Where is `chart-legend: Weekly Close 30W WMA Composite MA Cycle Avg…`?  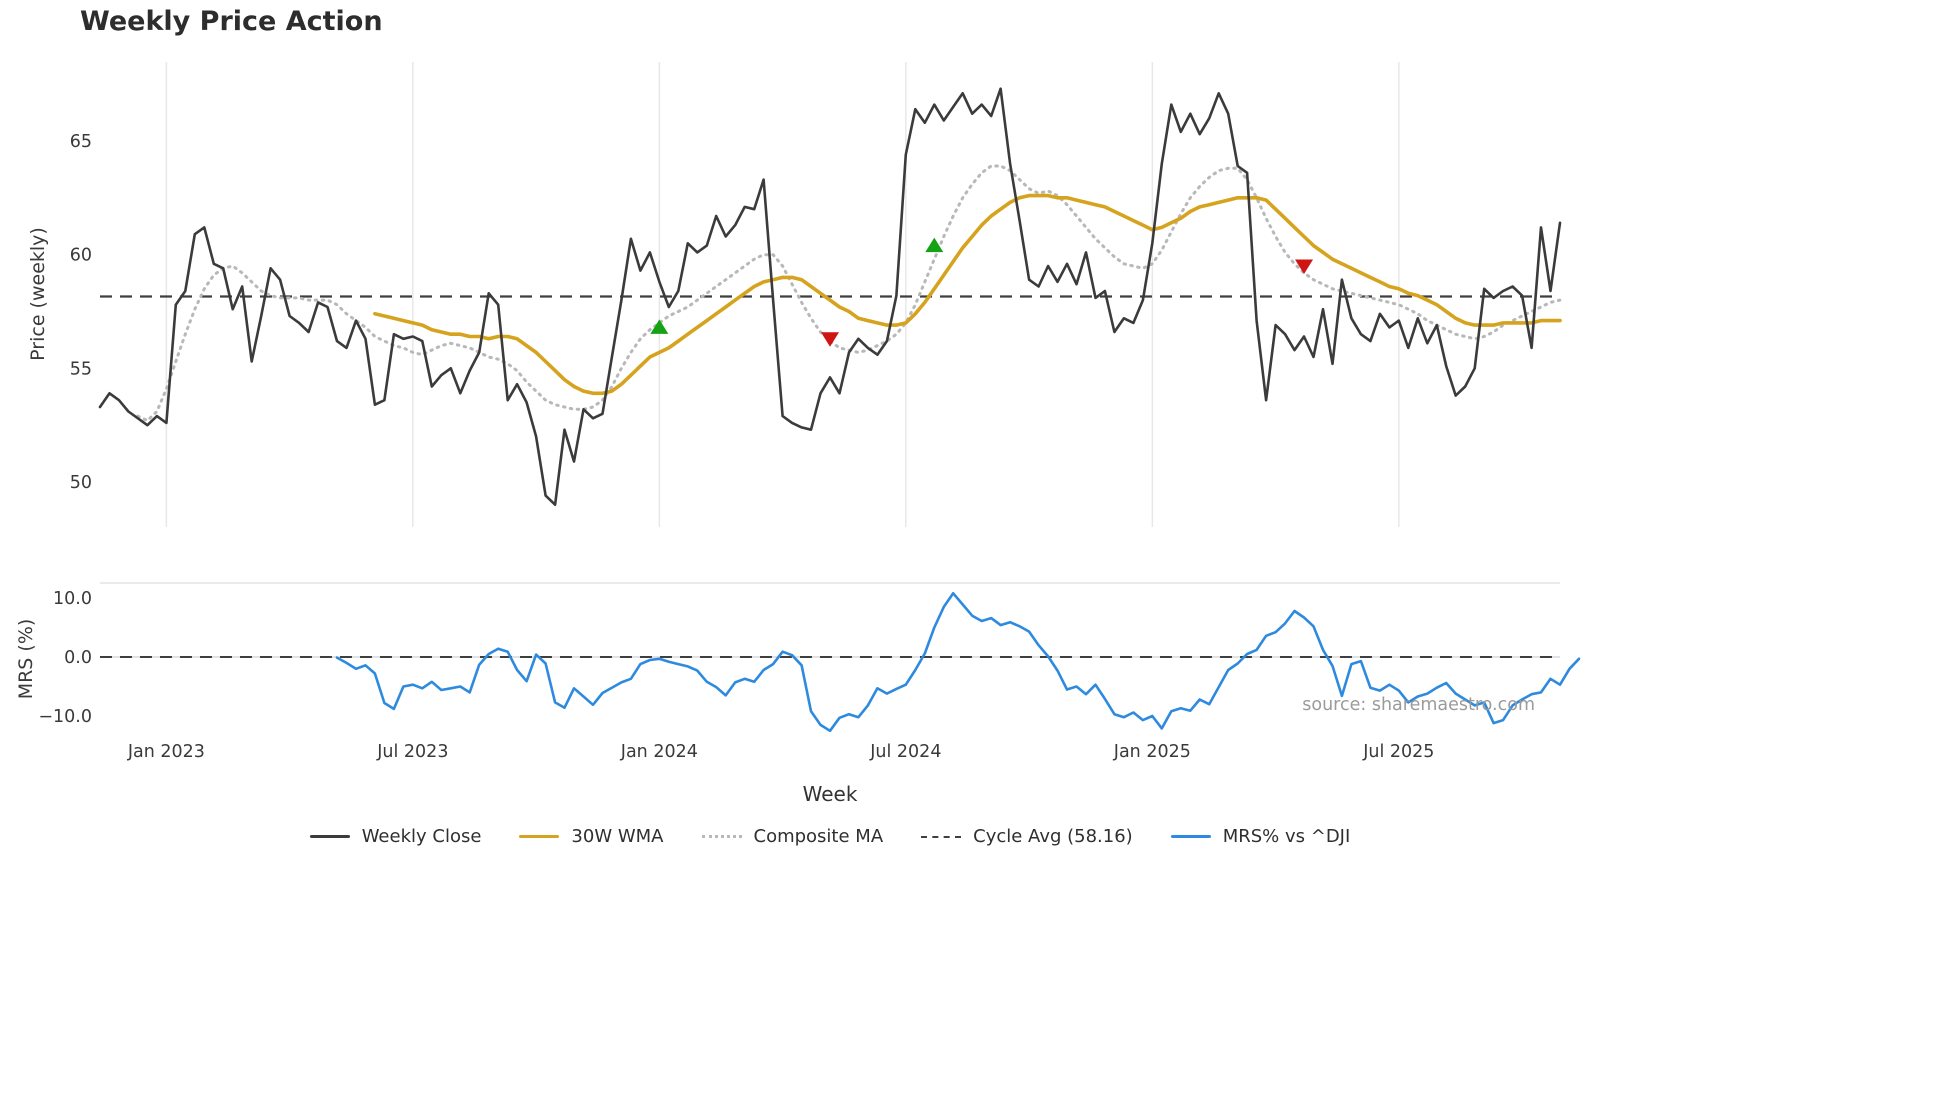 chart-legend: Weekly Close 30W WMA Composite MA Cycle Avg… is located at coordinates (830, 836).